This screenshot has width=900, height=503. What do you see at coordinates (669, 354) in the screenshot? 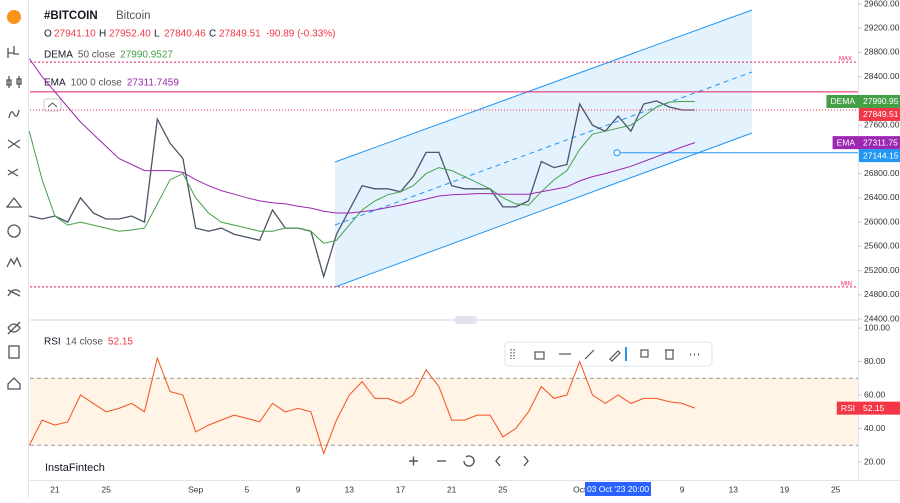
I see `delete-button` at bounding box center [669, 354].